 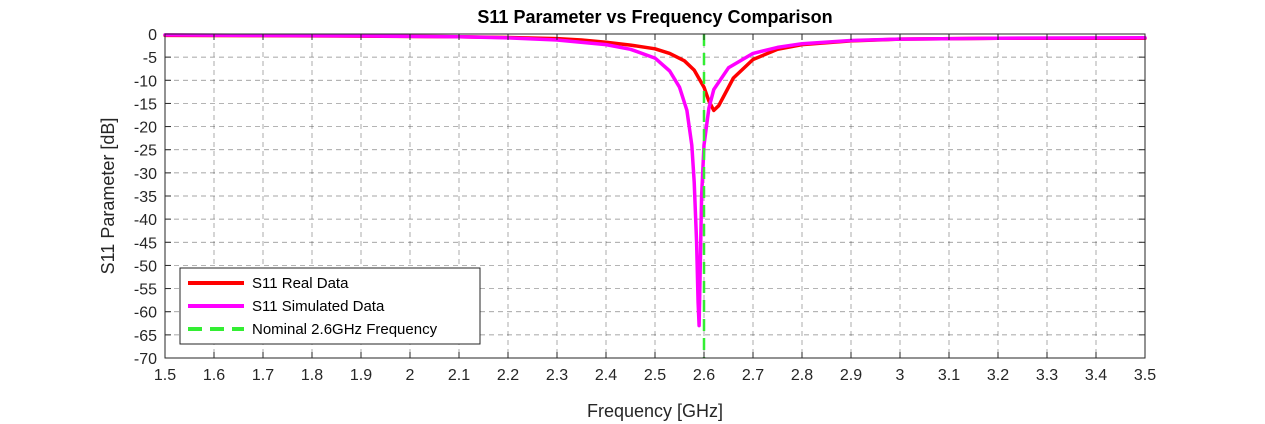 I want to click on legend-label-simulated: S11 Simulated Data, so click(x=318, y=306).